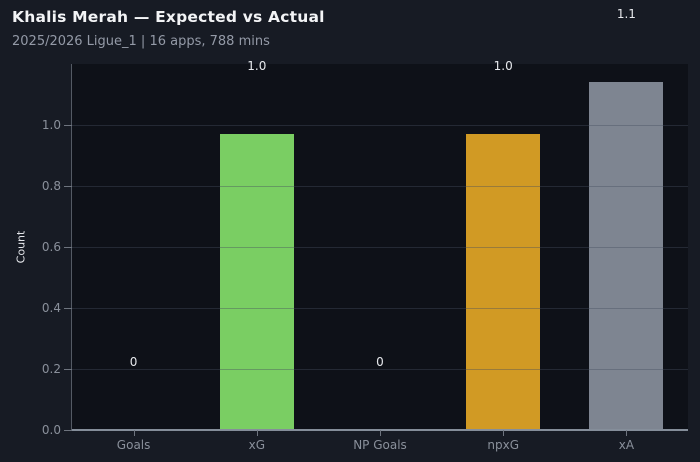  Describe the element at coordinates (503, 66) in the screenshot. I see `bar-value-label-npxg: 1.0` at that location.